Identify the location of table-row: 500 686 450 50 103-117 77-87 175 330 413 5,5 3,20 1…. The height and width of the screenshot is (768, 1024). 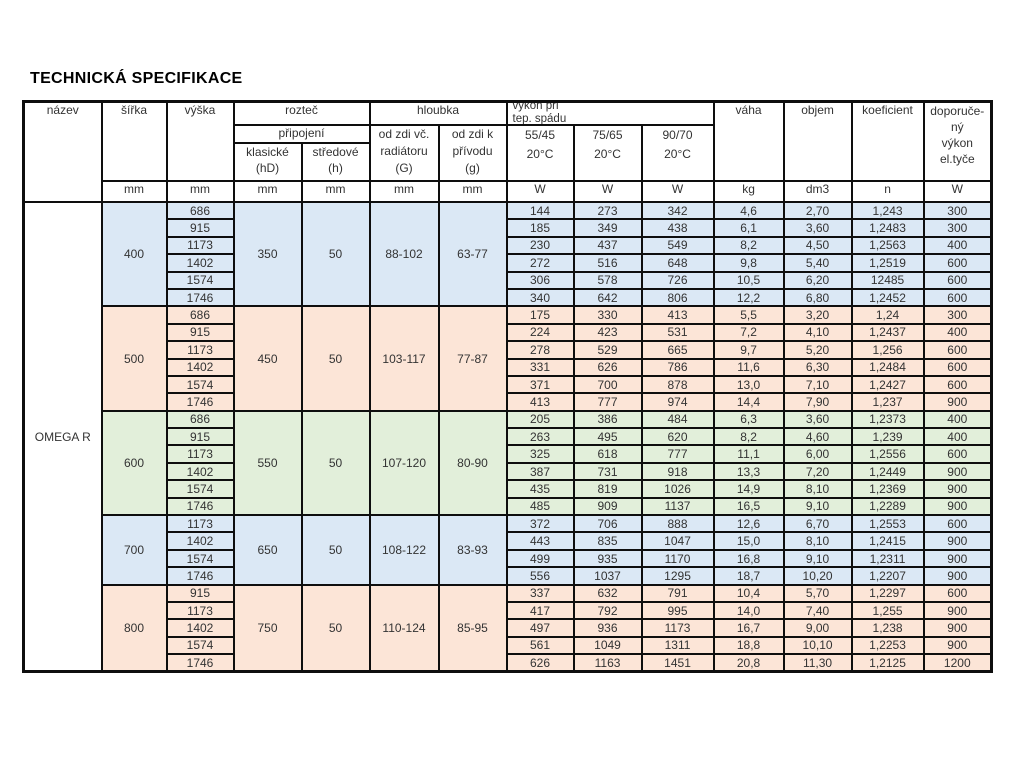
(508, 358).